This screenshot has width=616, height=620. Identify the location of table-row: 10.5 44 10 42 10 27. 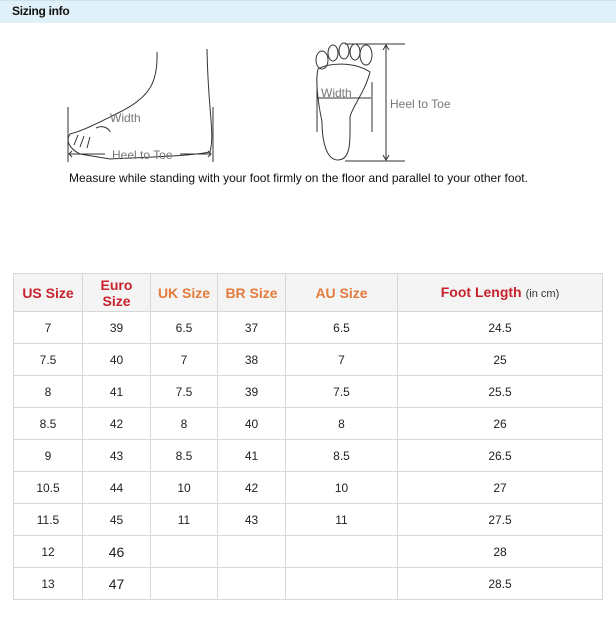
(308, 487).